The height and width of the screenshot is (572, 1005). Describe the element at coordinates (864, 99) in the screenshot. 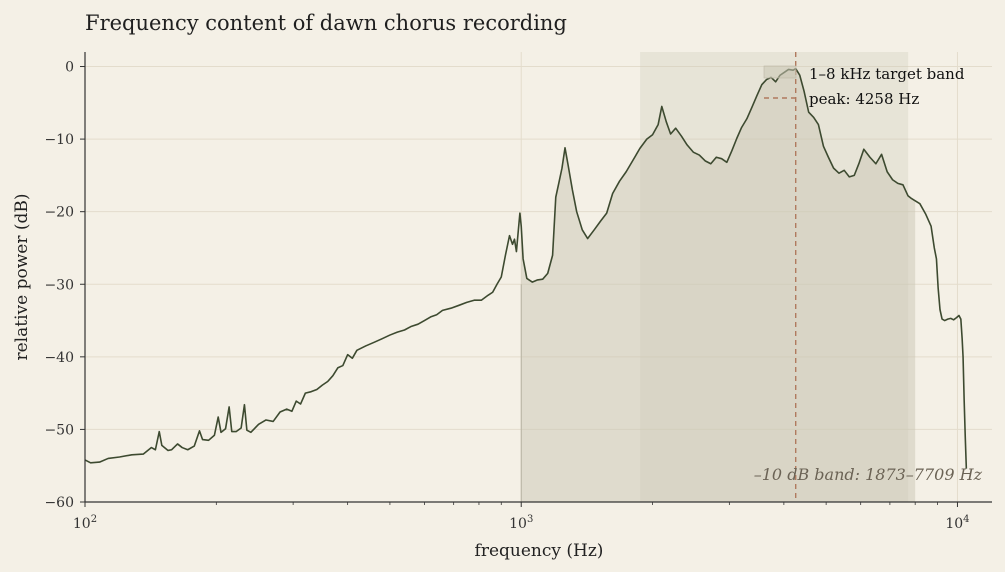

I see `legend-peak-label: peak: 4258 Hz` at that location.